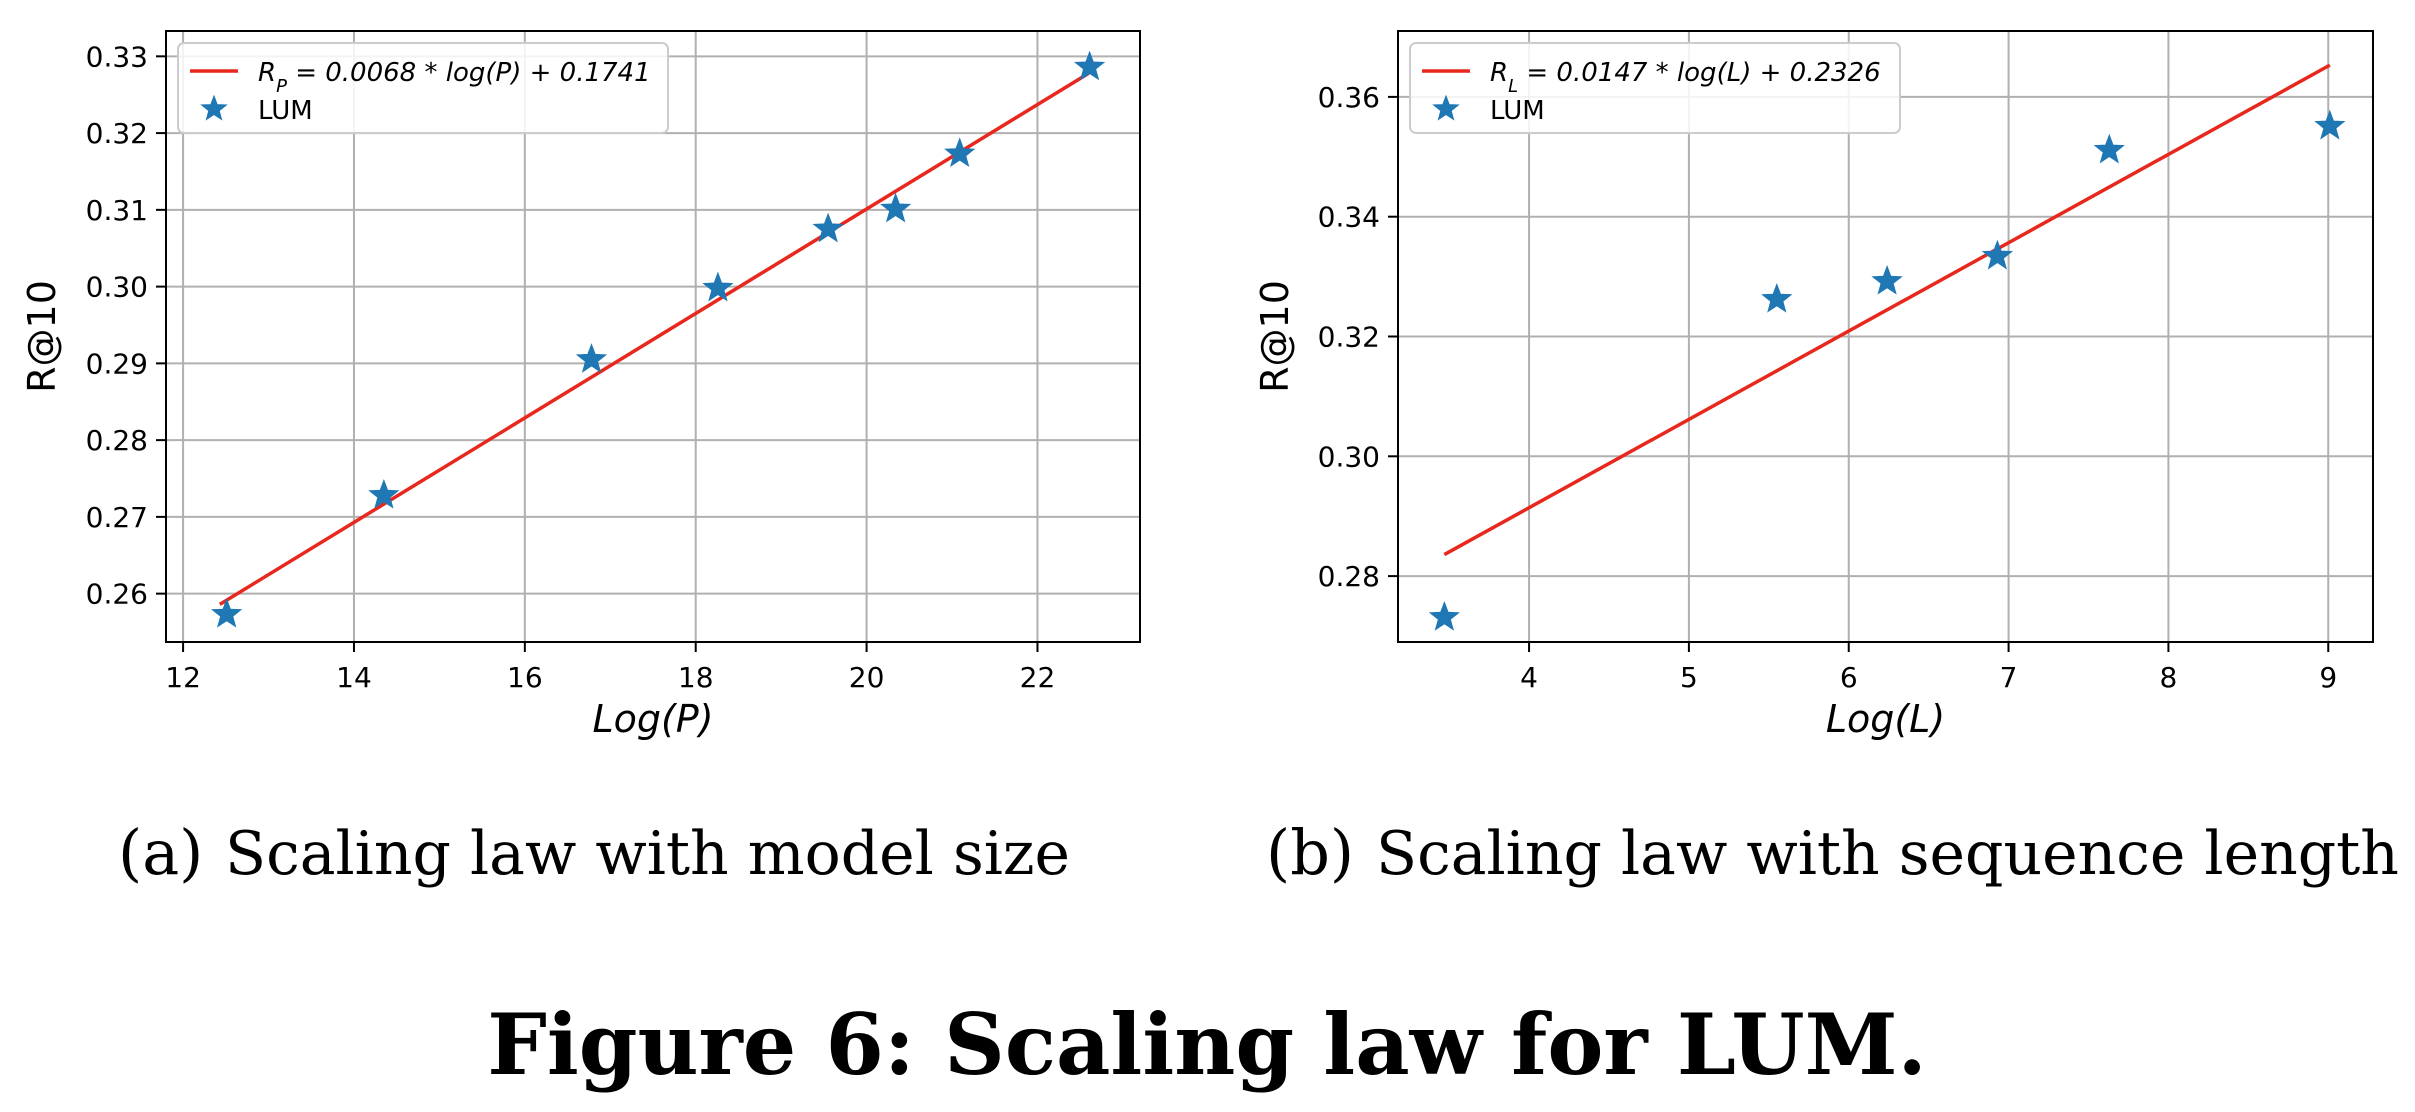 The height and width of the screenshot is (1112, 2415). Describe the element at coordinates (1349, 217) in the screenshot. I see `y-tick-label: 0.34` at that location.